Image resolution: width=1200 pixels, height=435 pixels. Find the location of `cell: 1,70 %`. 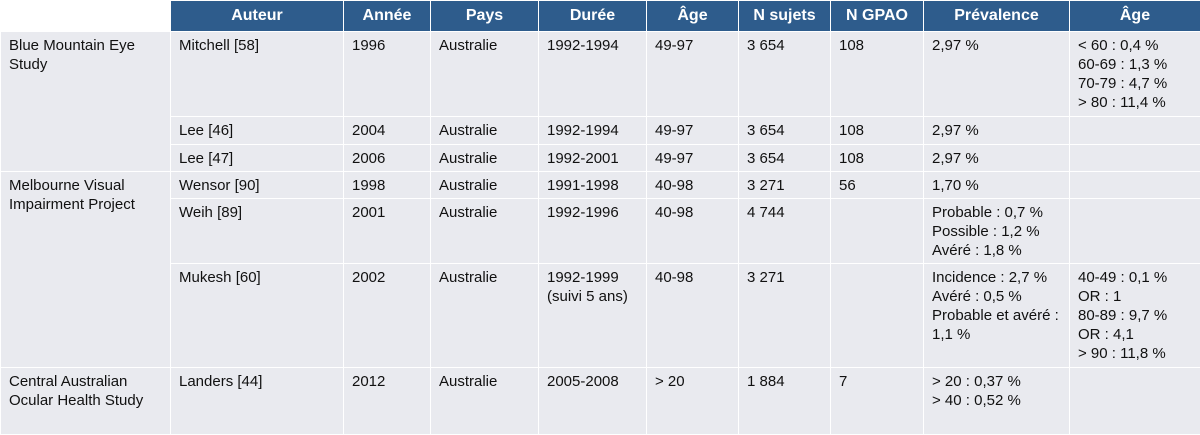

cell: 1,70 % is located at coordinates (997, 185).